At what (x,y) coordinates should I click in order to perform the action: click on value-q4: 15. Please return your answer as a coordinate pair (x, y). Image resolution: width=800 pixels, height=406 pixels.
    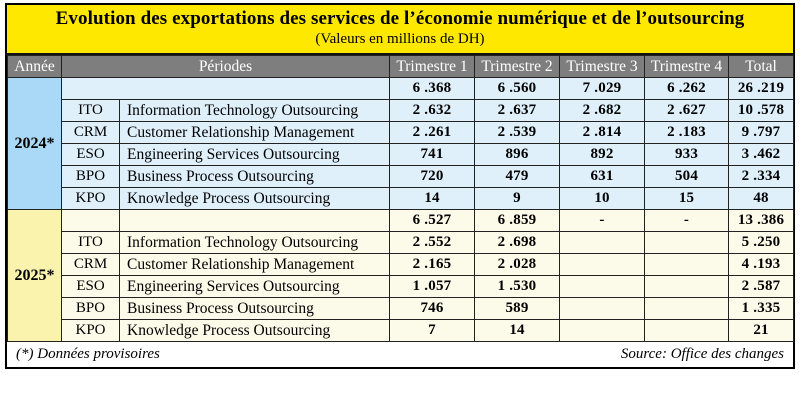
    Looking at the image, I should click on (687, 199).